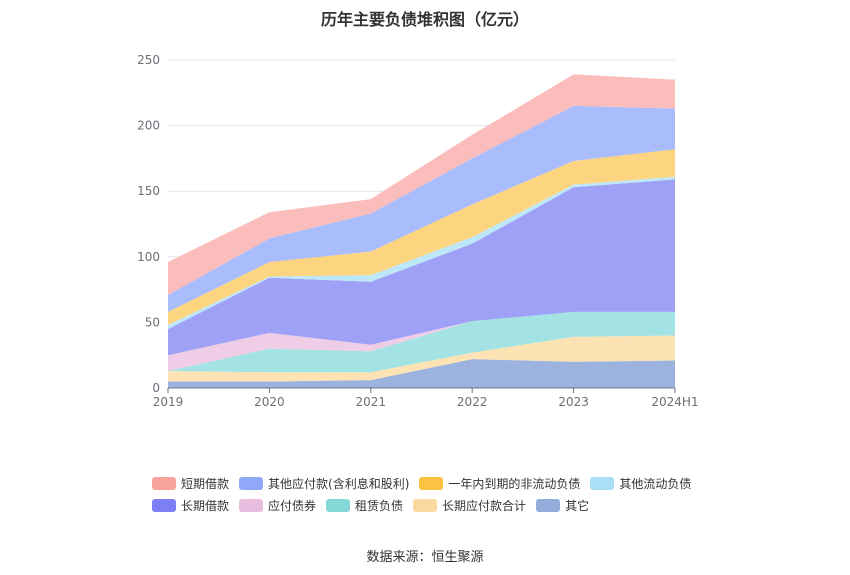  I want to click on legend-item: 租赁负债, so click(364, 505).